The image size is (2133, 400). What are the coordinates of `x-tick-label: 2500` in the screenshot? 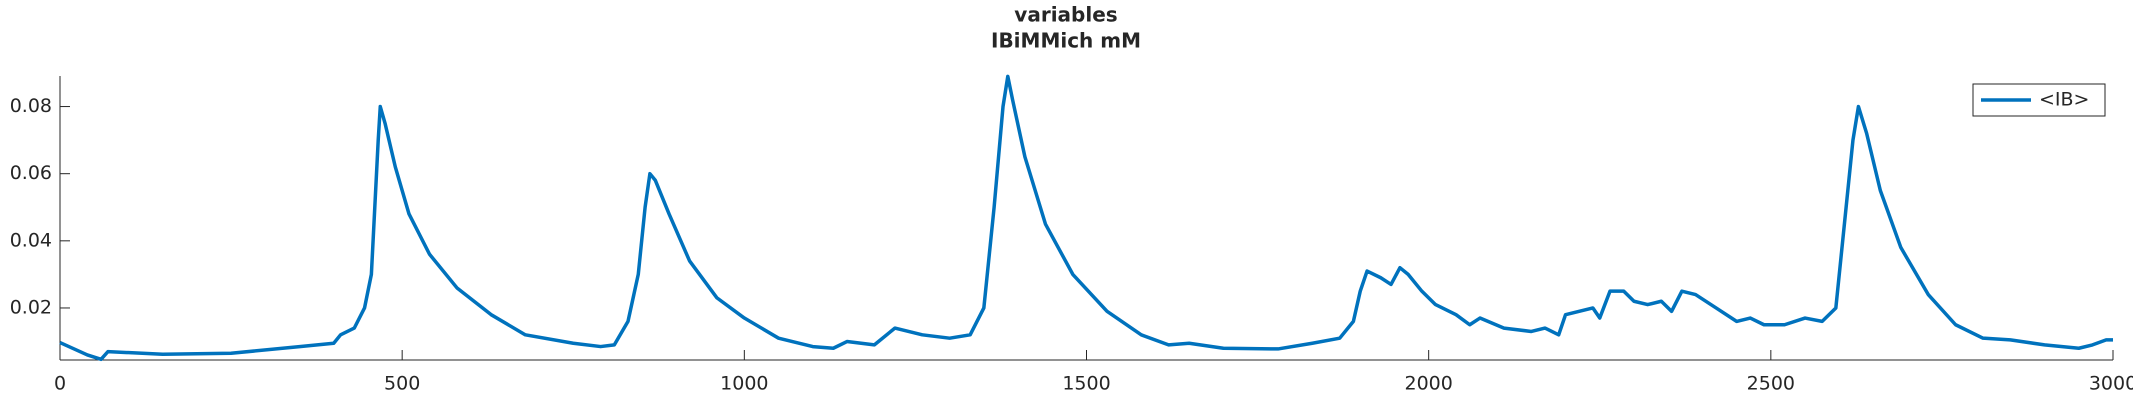 It's located at (1771, 384).